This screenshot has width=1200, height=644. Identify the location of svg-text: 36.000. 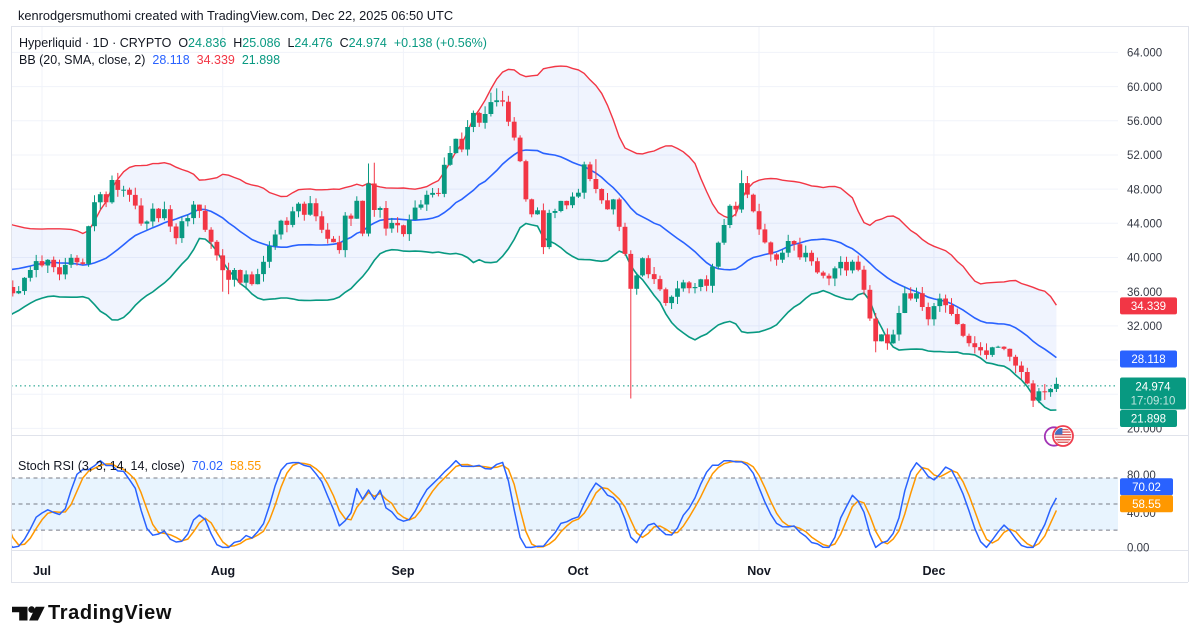
(1144, 293).